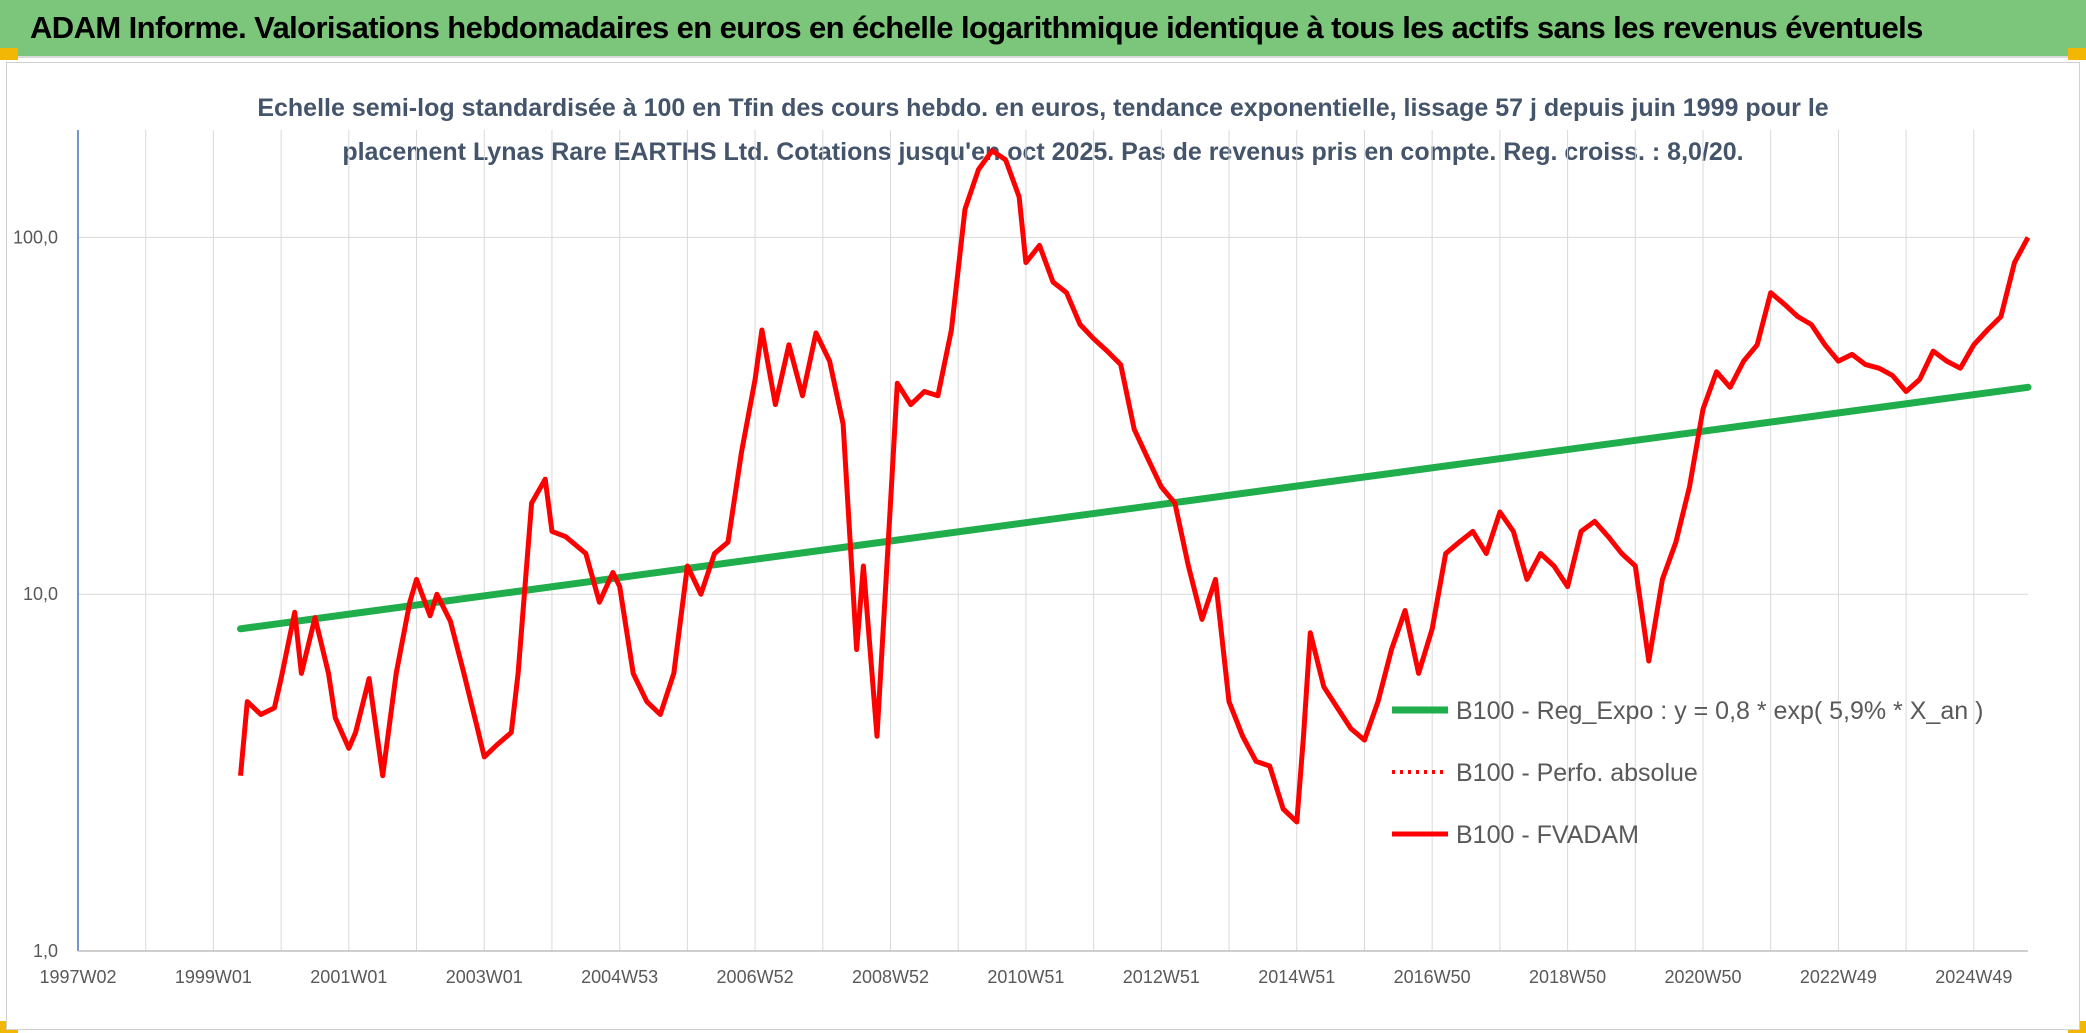  Describe the element at coordinates (213, 977) in the screenshot. I see `x-tick-label: 1999W01` at that location.